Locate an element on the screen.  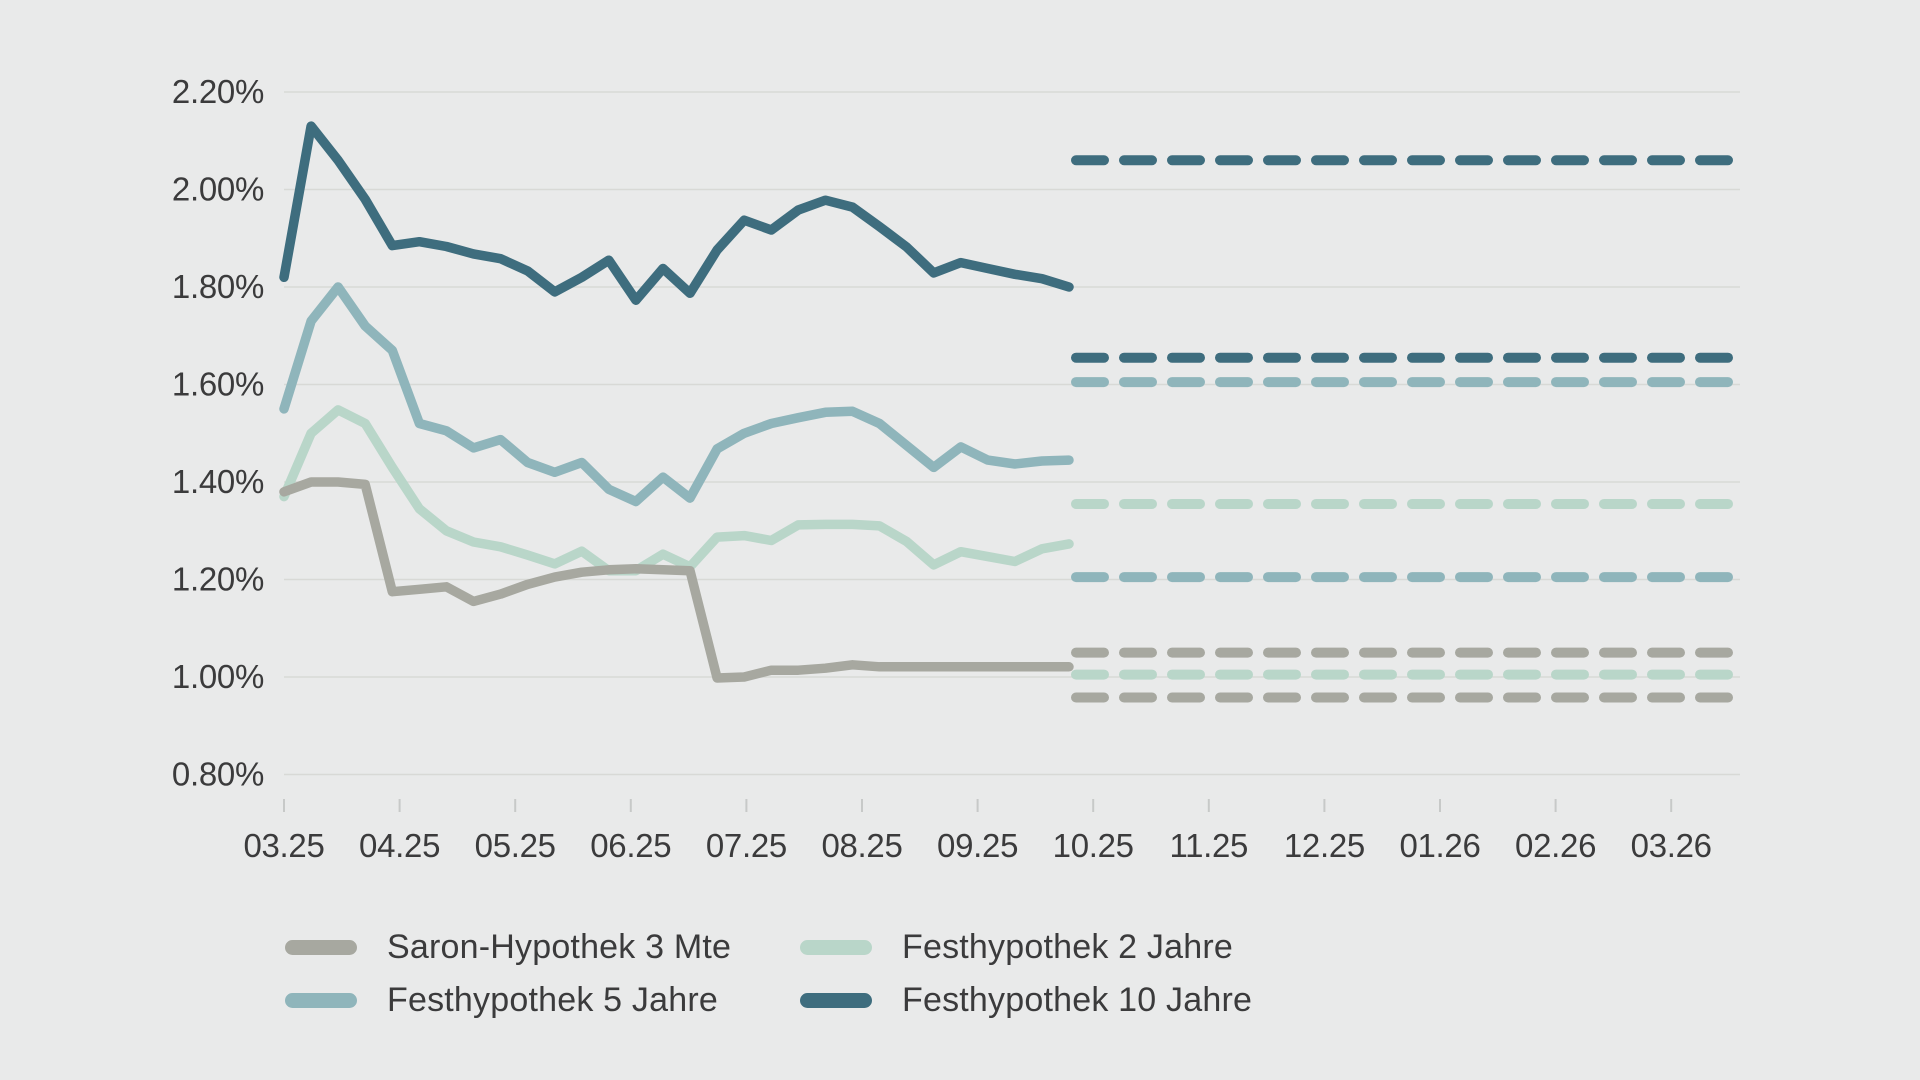
y-axis-tick-label: 1.00% is located at coordinates (218, 676).